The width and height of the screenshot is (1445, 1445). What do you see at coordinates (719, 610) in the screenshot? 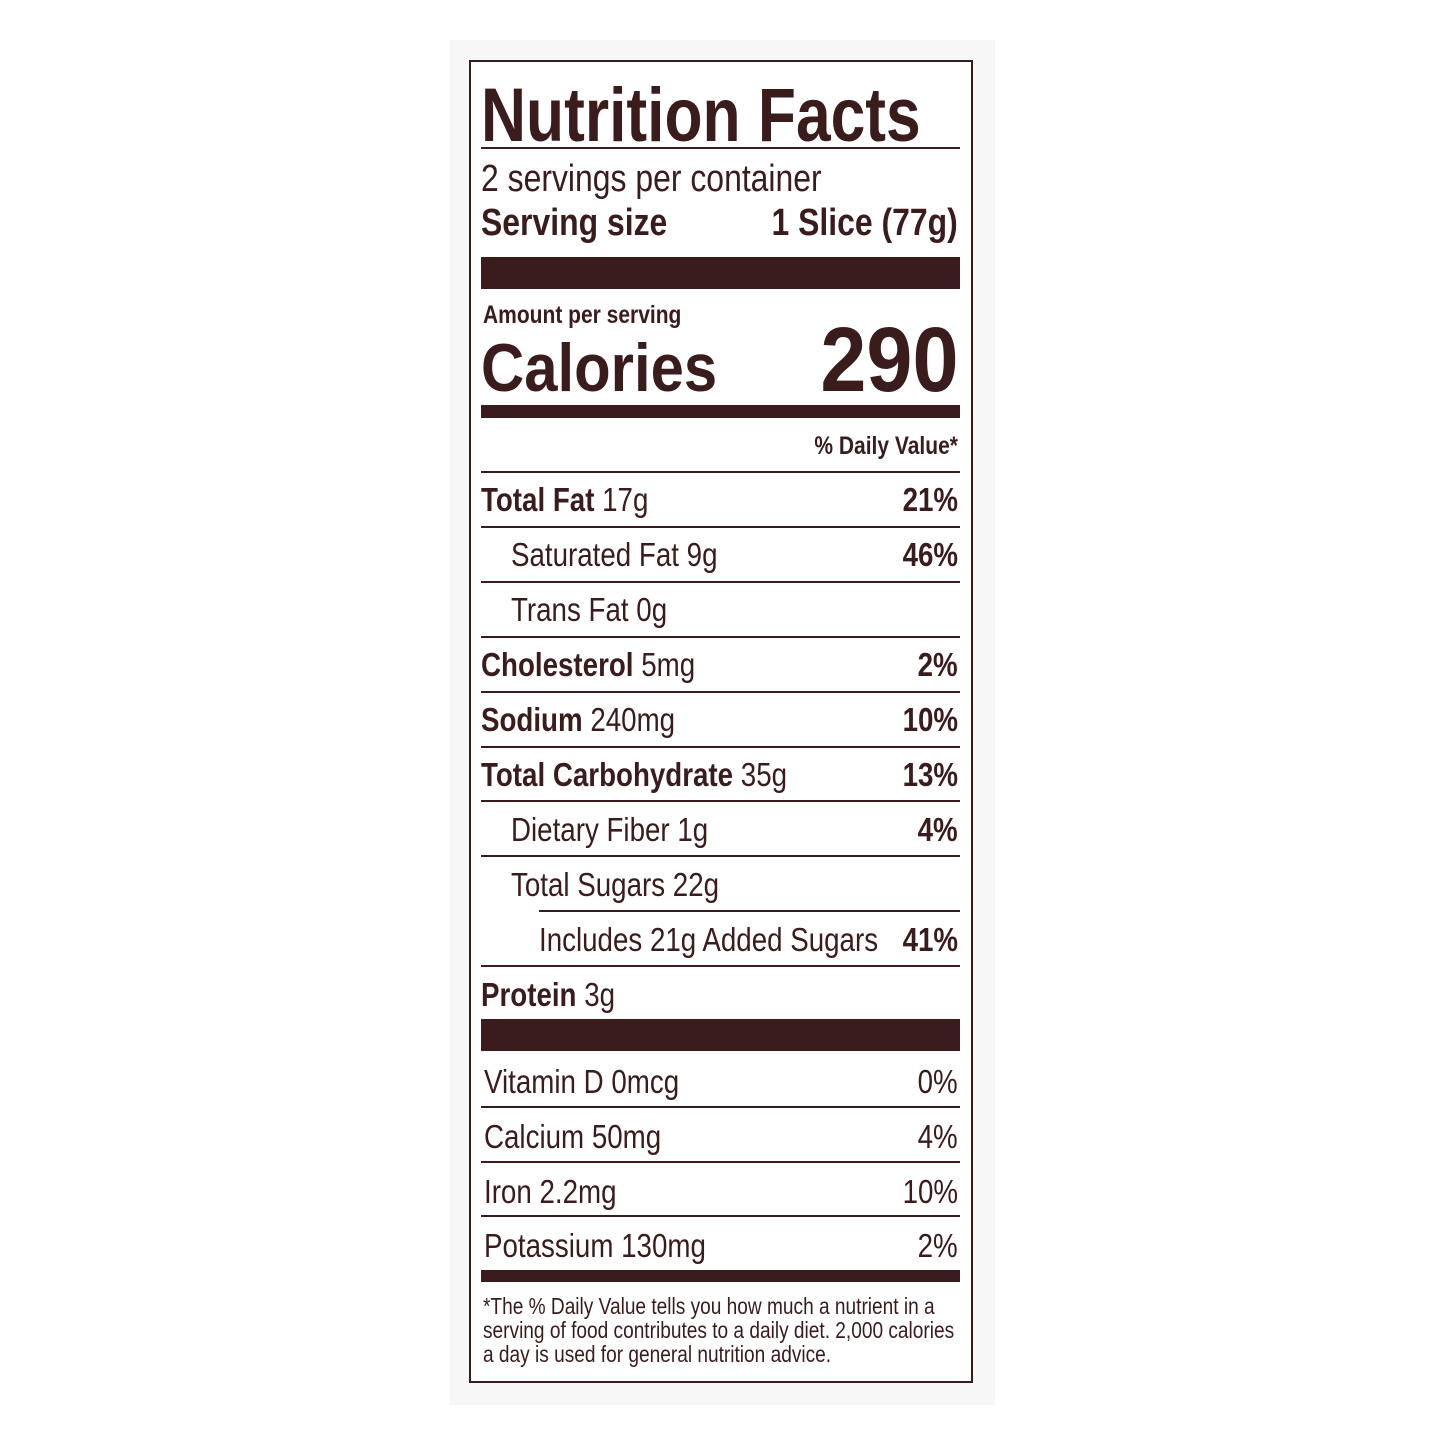
I see `nutrient-row: Trans Fat 0g` at bounding box center [719, 610].